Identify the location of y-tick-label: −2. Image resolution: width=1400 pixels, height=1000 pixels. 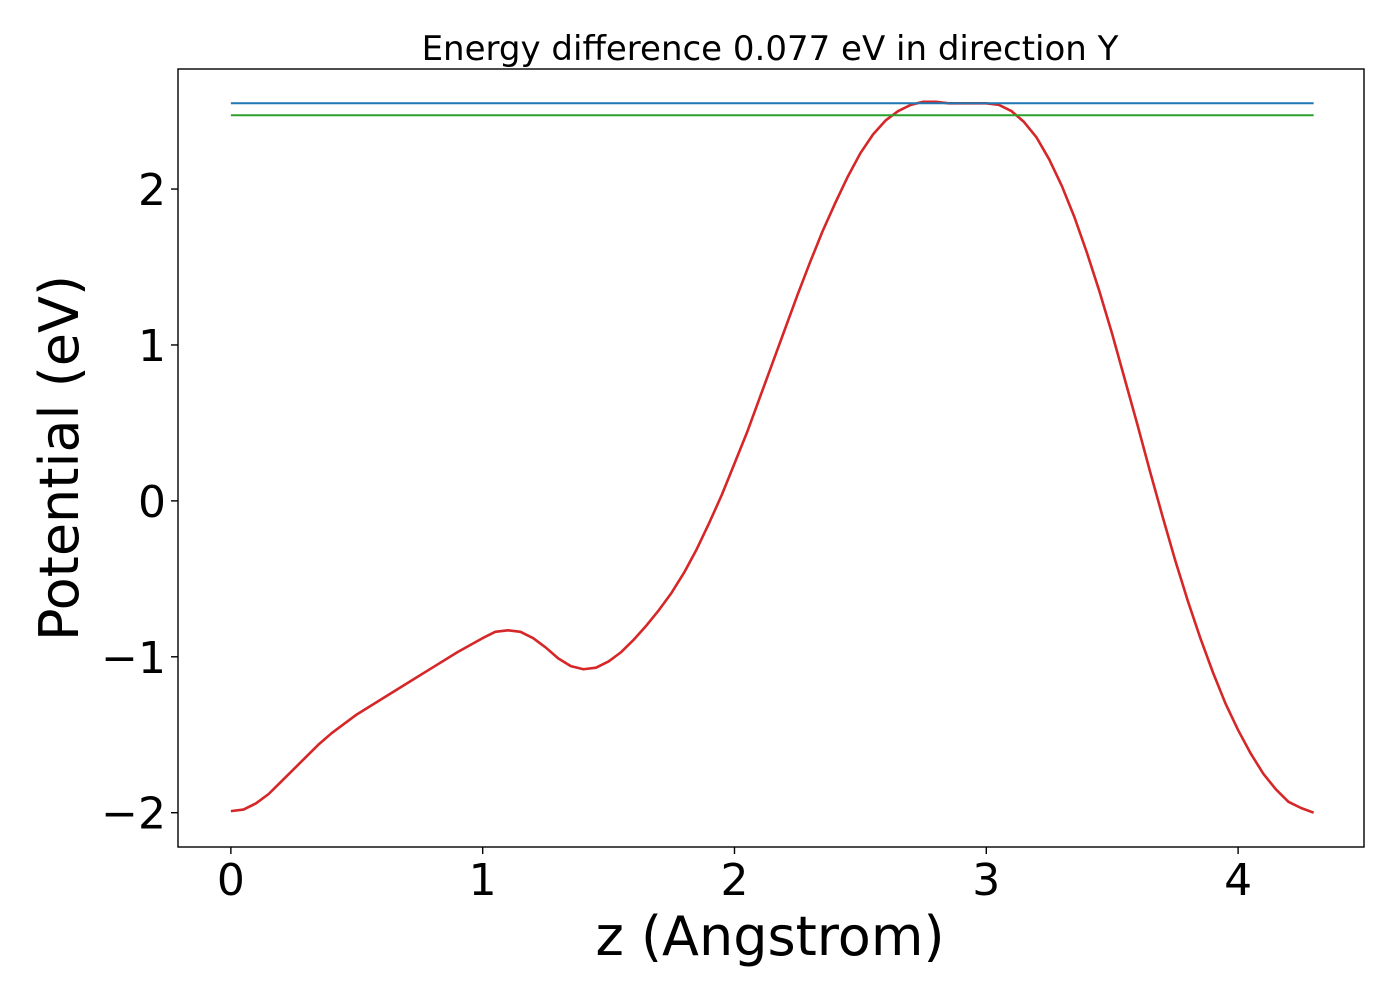
(133, 814).